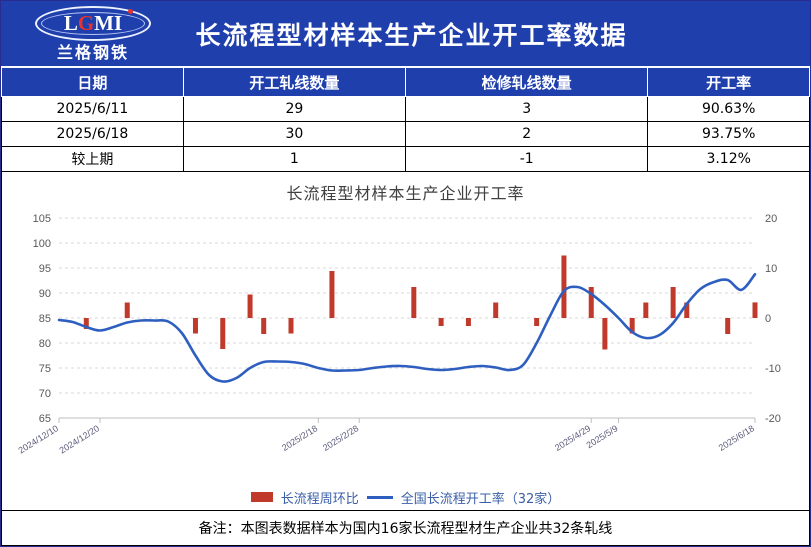  Describe the element at coordinates (70, 23) in the screenshot. I see `logo-letter-l: L` at that location.